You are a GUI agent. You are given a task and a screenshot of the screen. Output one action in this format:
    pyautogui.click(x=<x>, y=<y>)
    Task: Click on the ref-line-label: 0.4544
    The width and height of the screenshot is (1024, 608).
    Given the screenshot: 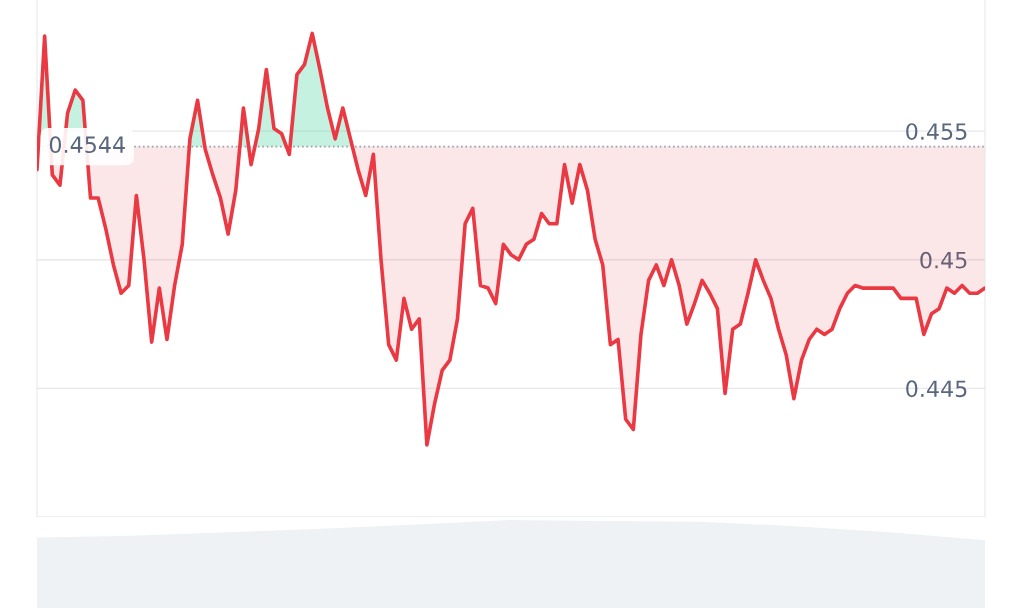 What is the action you would take?
    pyautogui.click(x=87, y=145)
    